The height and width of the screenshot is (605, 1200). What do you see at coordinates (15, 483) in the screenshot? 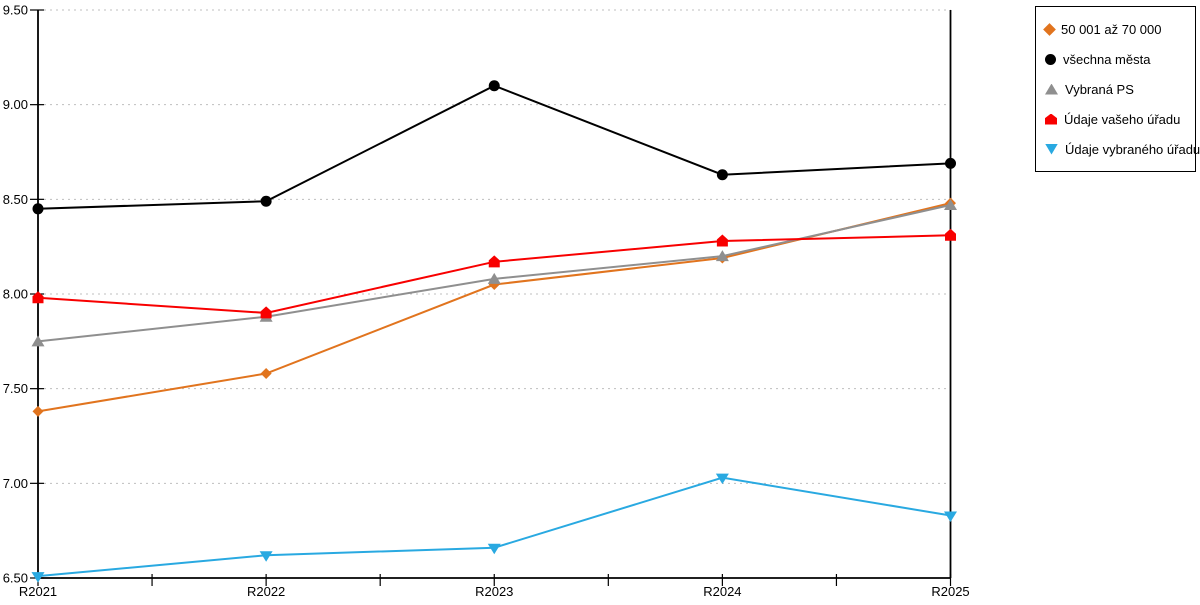
I see `y-tick-label: 7.00` at bounding box center [15, 483].